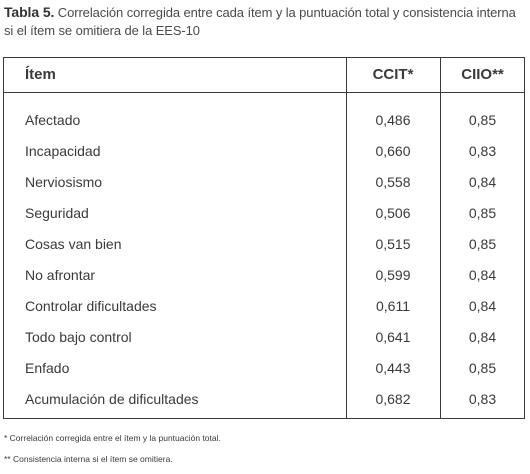 This screenshot has height=474, width=530. Describe the element at coordinates (264, 92) in the screenshot. I see `header-divider` at that location.